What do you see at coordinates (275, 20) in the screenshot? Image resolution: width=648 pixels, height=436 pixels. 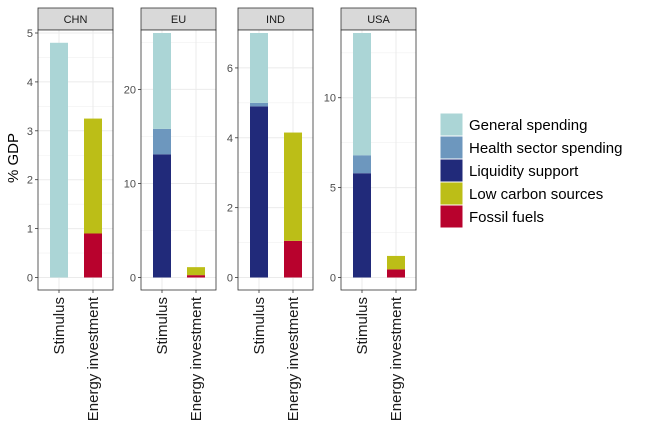 I see `facet-strip-label: IND` at bounding box center [275, 20].